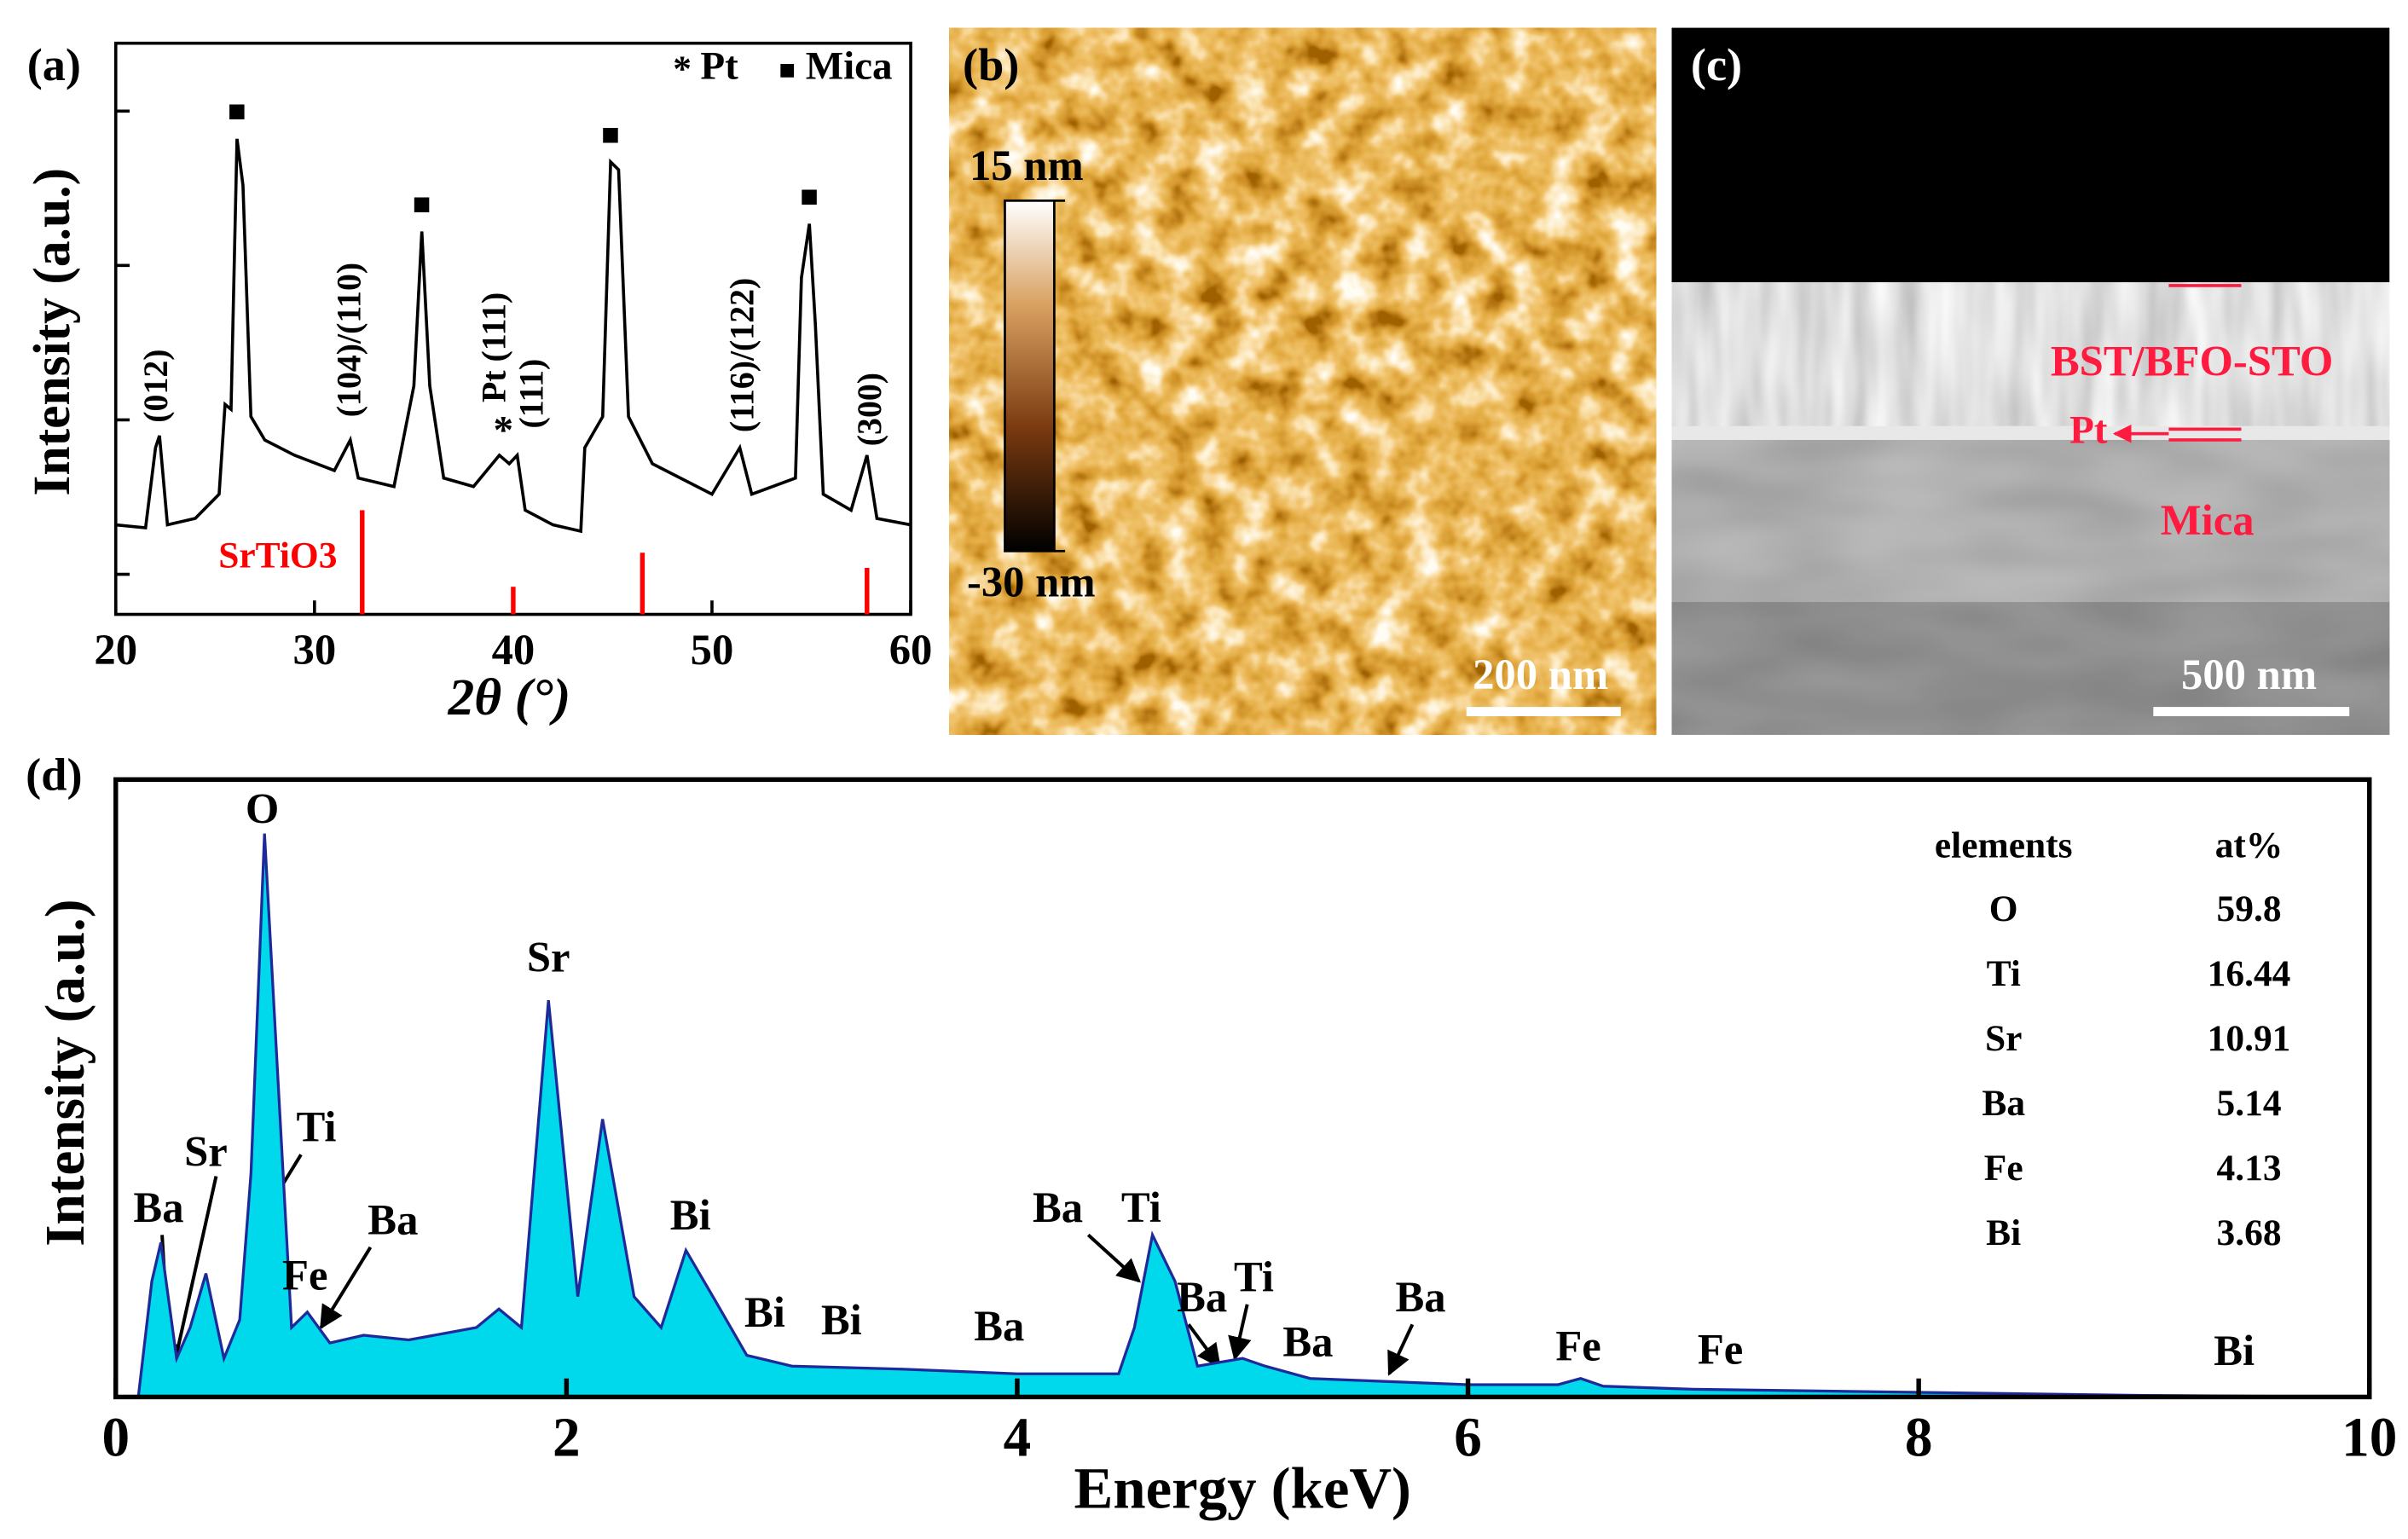  I want to click on peak-label: (104)/(110), so click(349, 340).